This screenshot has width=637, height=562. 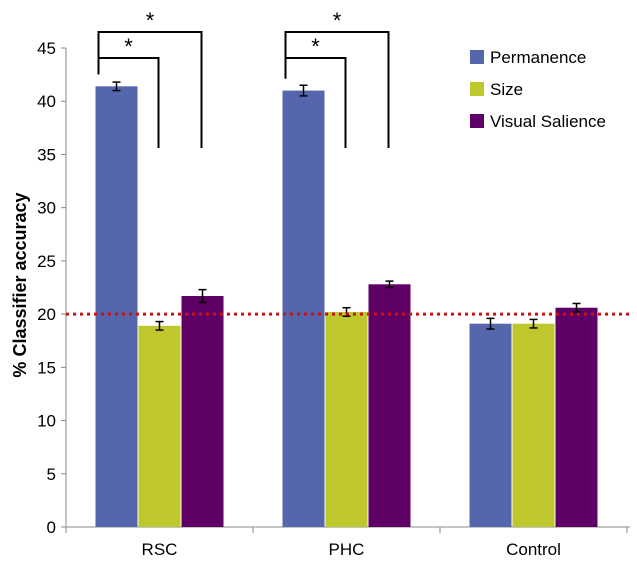 I want to click on y-tick-label: 10, so click(x=46, y=421).